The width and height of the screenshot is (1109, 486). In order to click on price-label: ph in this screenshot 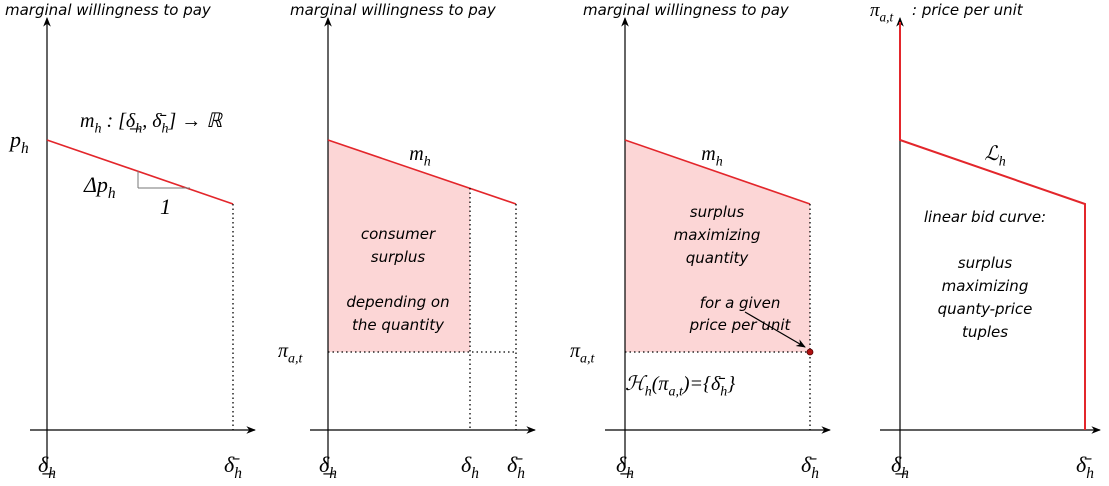, I will do `click(18, 142)`.